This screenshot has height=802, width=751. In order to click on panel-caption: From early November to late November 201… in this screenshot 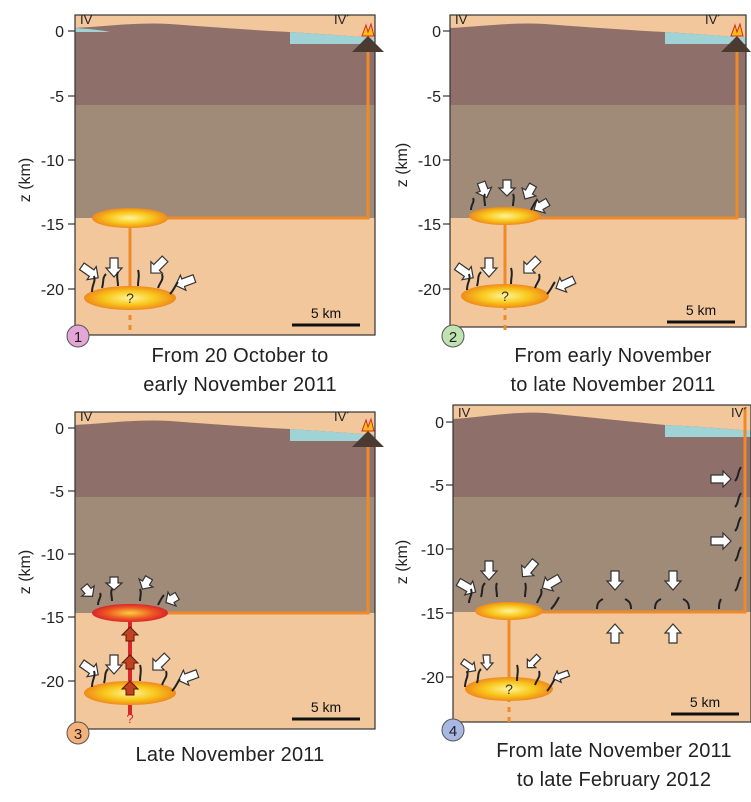, I will do `click(613, 370)`.